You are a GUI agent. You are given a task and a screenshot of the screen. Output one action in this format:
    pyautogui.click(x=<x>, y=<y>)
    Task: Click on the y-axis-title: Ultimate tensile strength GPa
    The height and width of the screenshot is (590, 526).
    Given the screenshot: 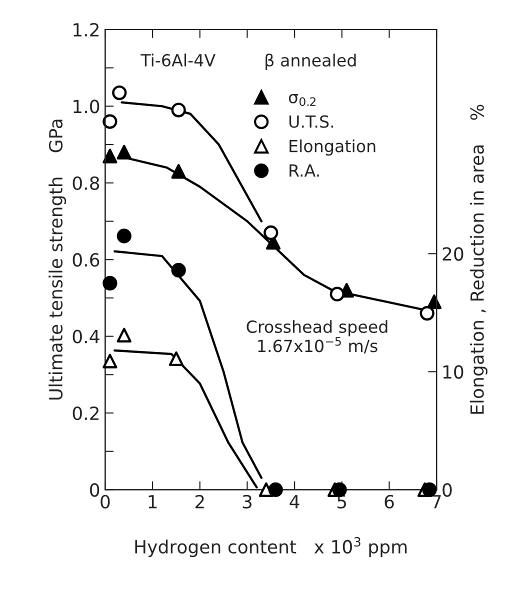 What is the action you would take?
    pyautogui.click(x=57, y=260)
    